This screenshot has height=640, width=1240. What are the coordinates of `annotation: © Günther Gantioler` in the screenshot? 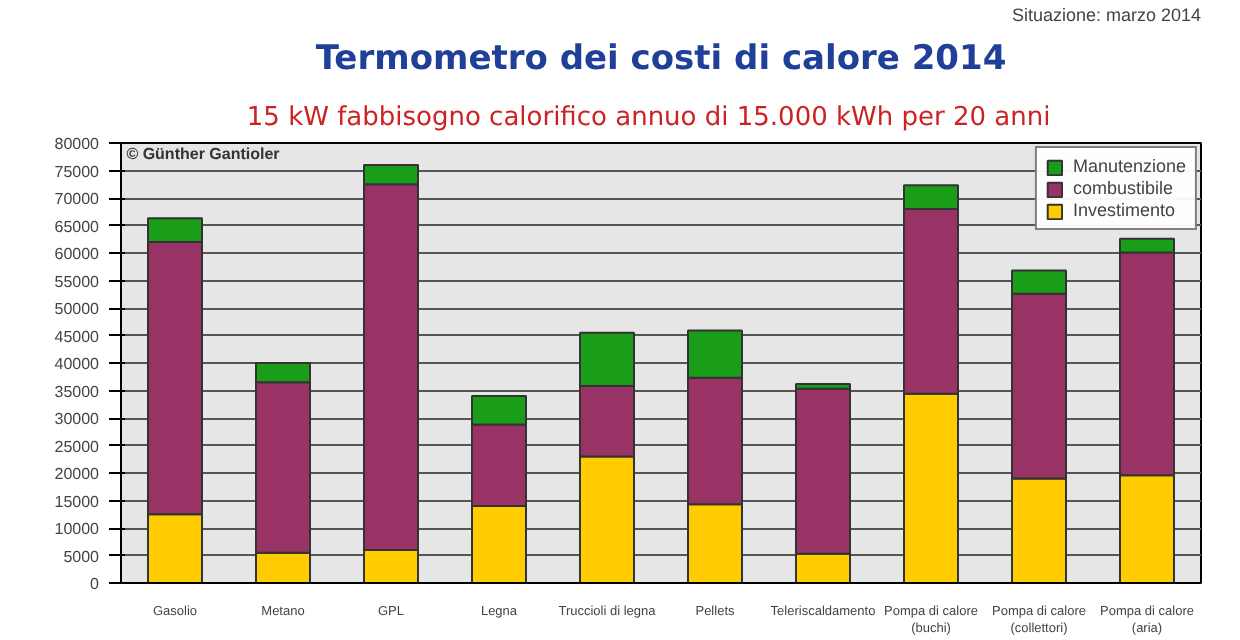 It's located at (203, 153).